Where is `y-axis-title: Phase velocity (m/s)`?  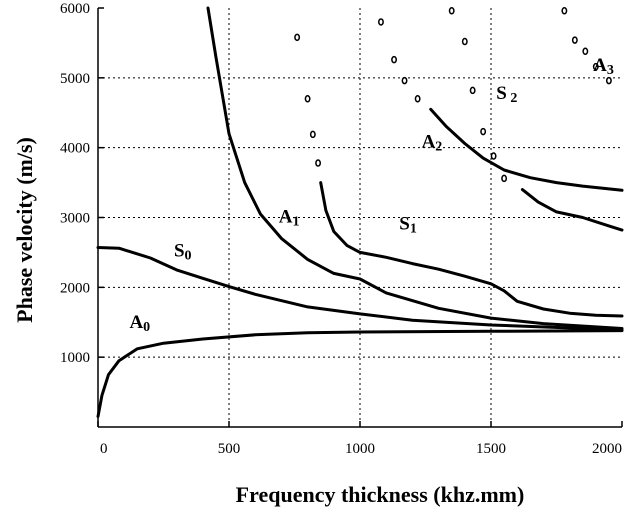 y-axis-title: Phase velocity (m/s) is located at coordinates (24, 230).